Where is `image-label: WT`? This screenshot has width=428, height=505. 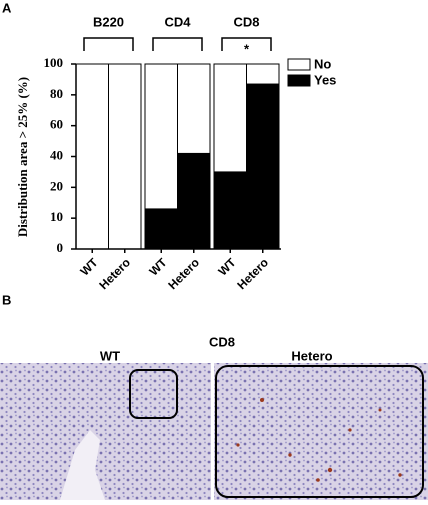 image-label: WT is located at coordinates (110, 355).